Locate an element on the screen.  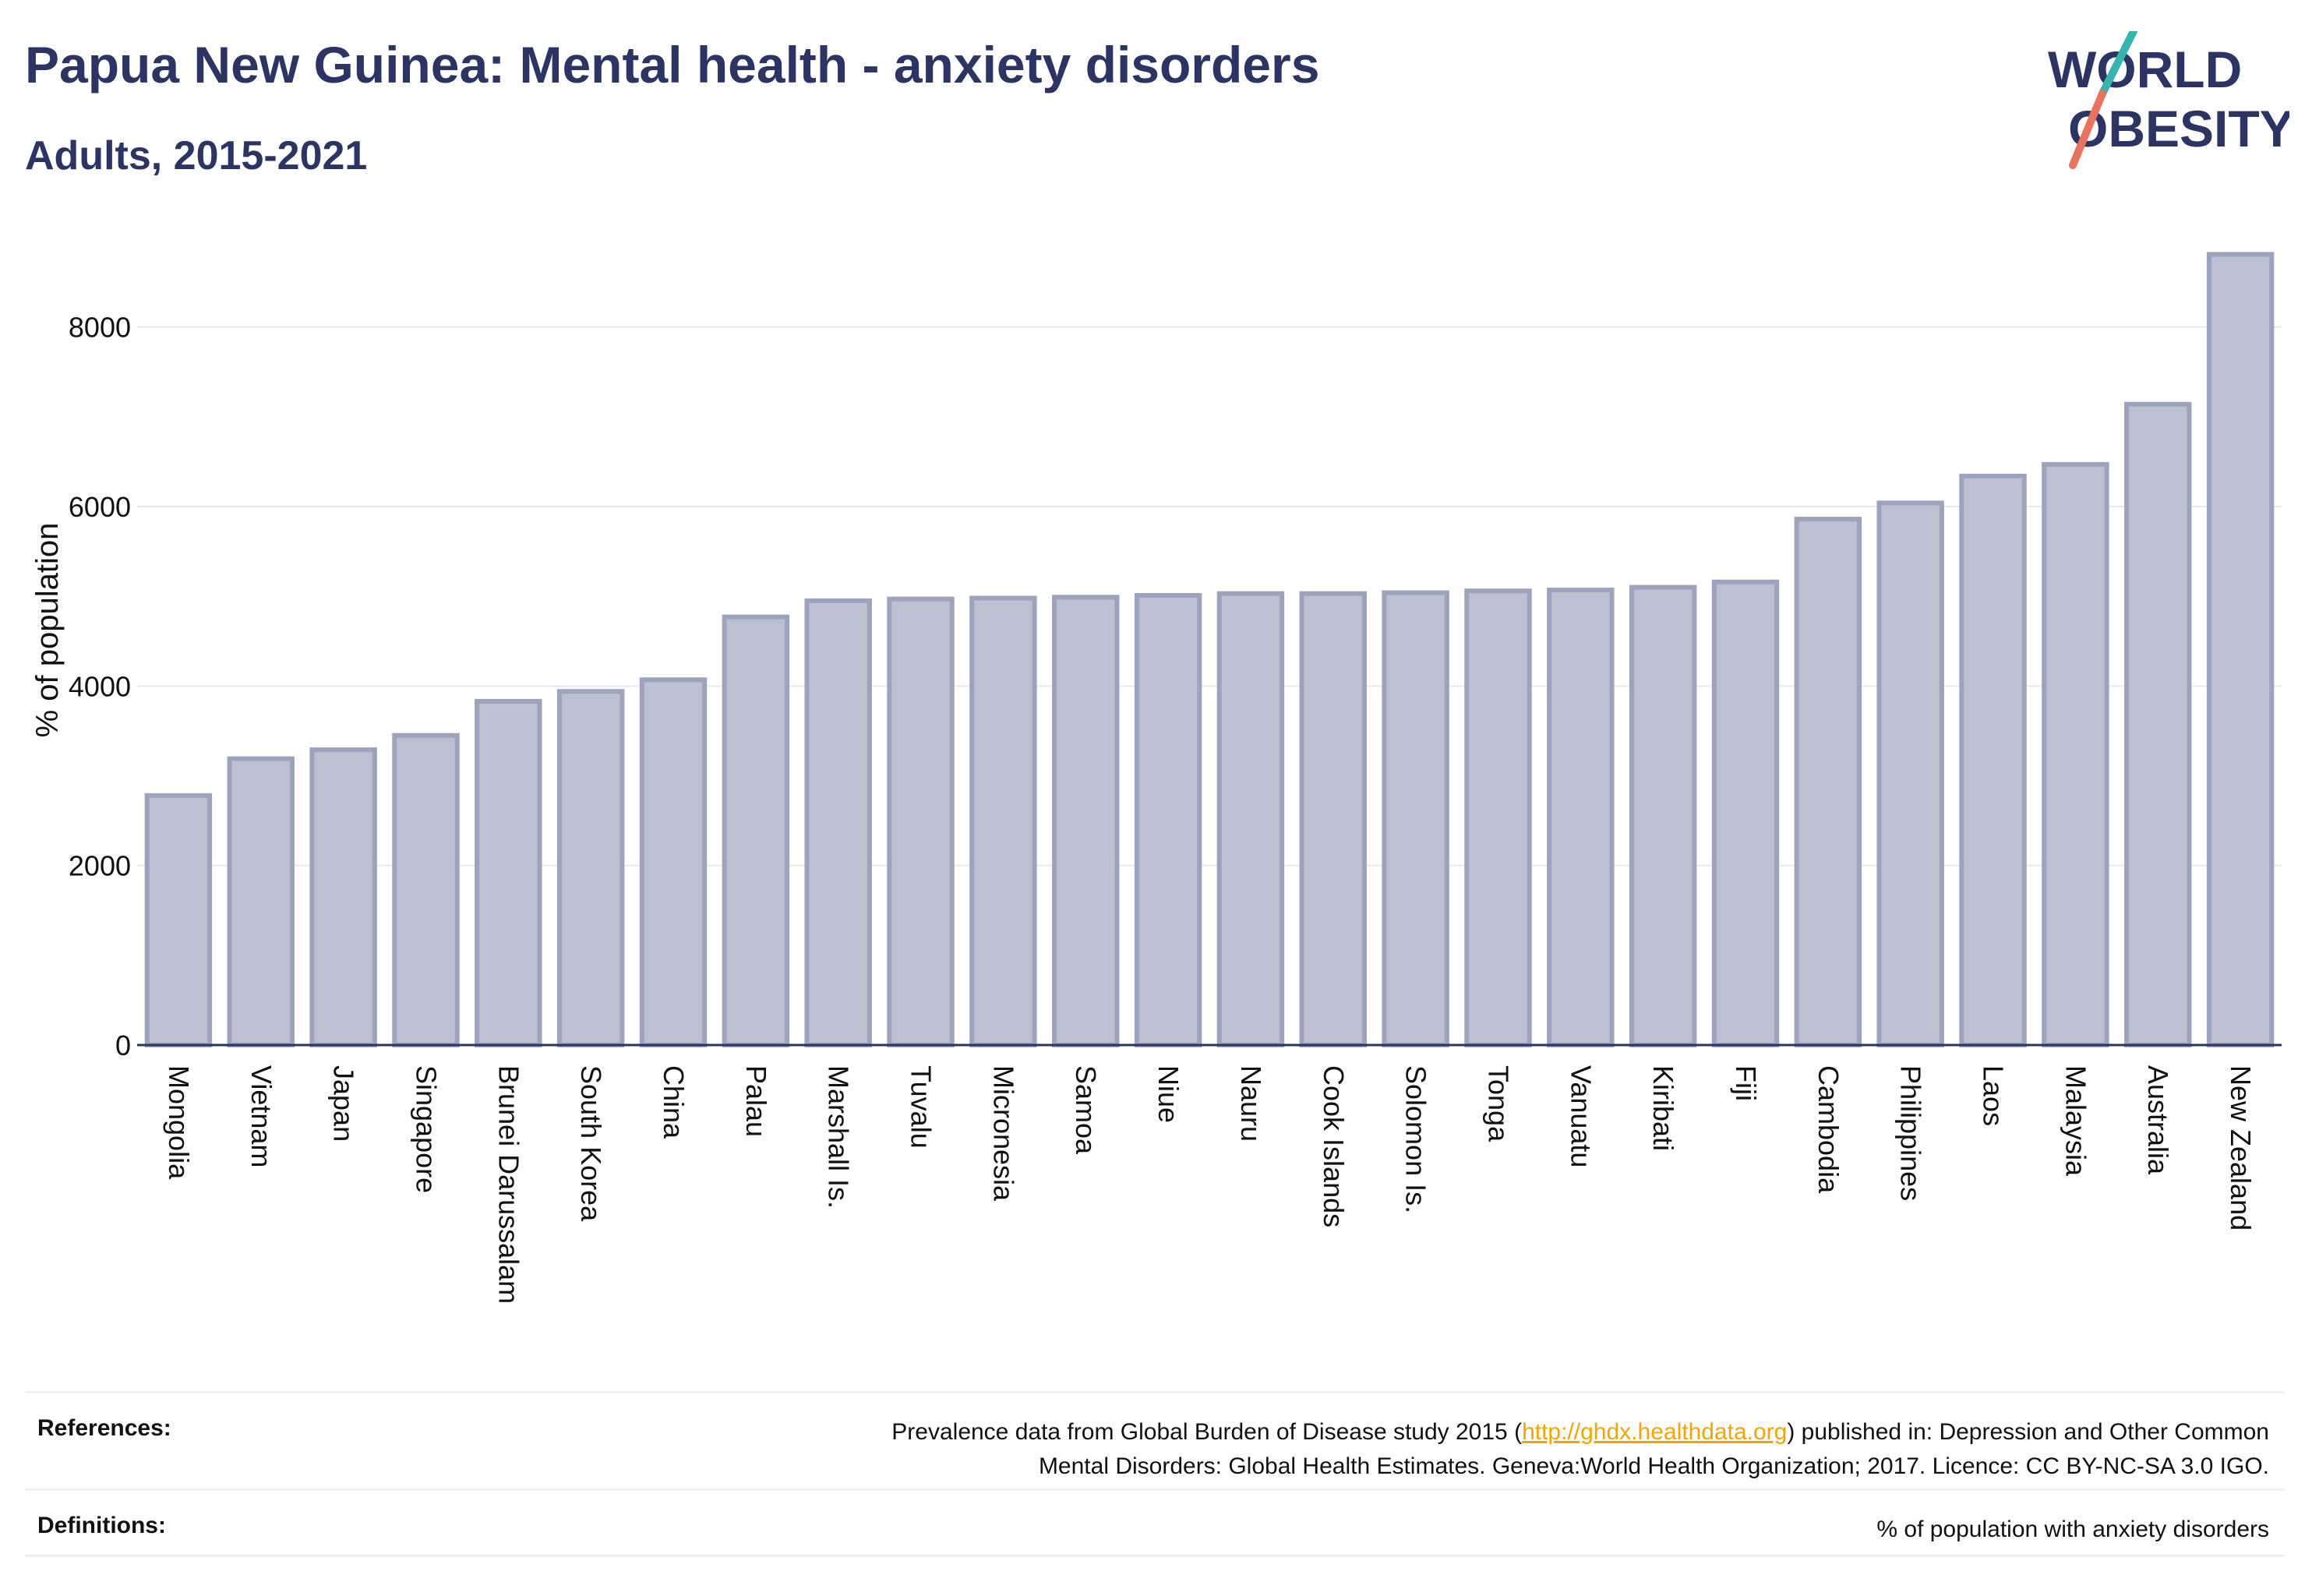
x-tick-label: New Zealand is located at coordinates (2241, 1148).